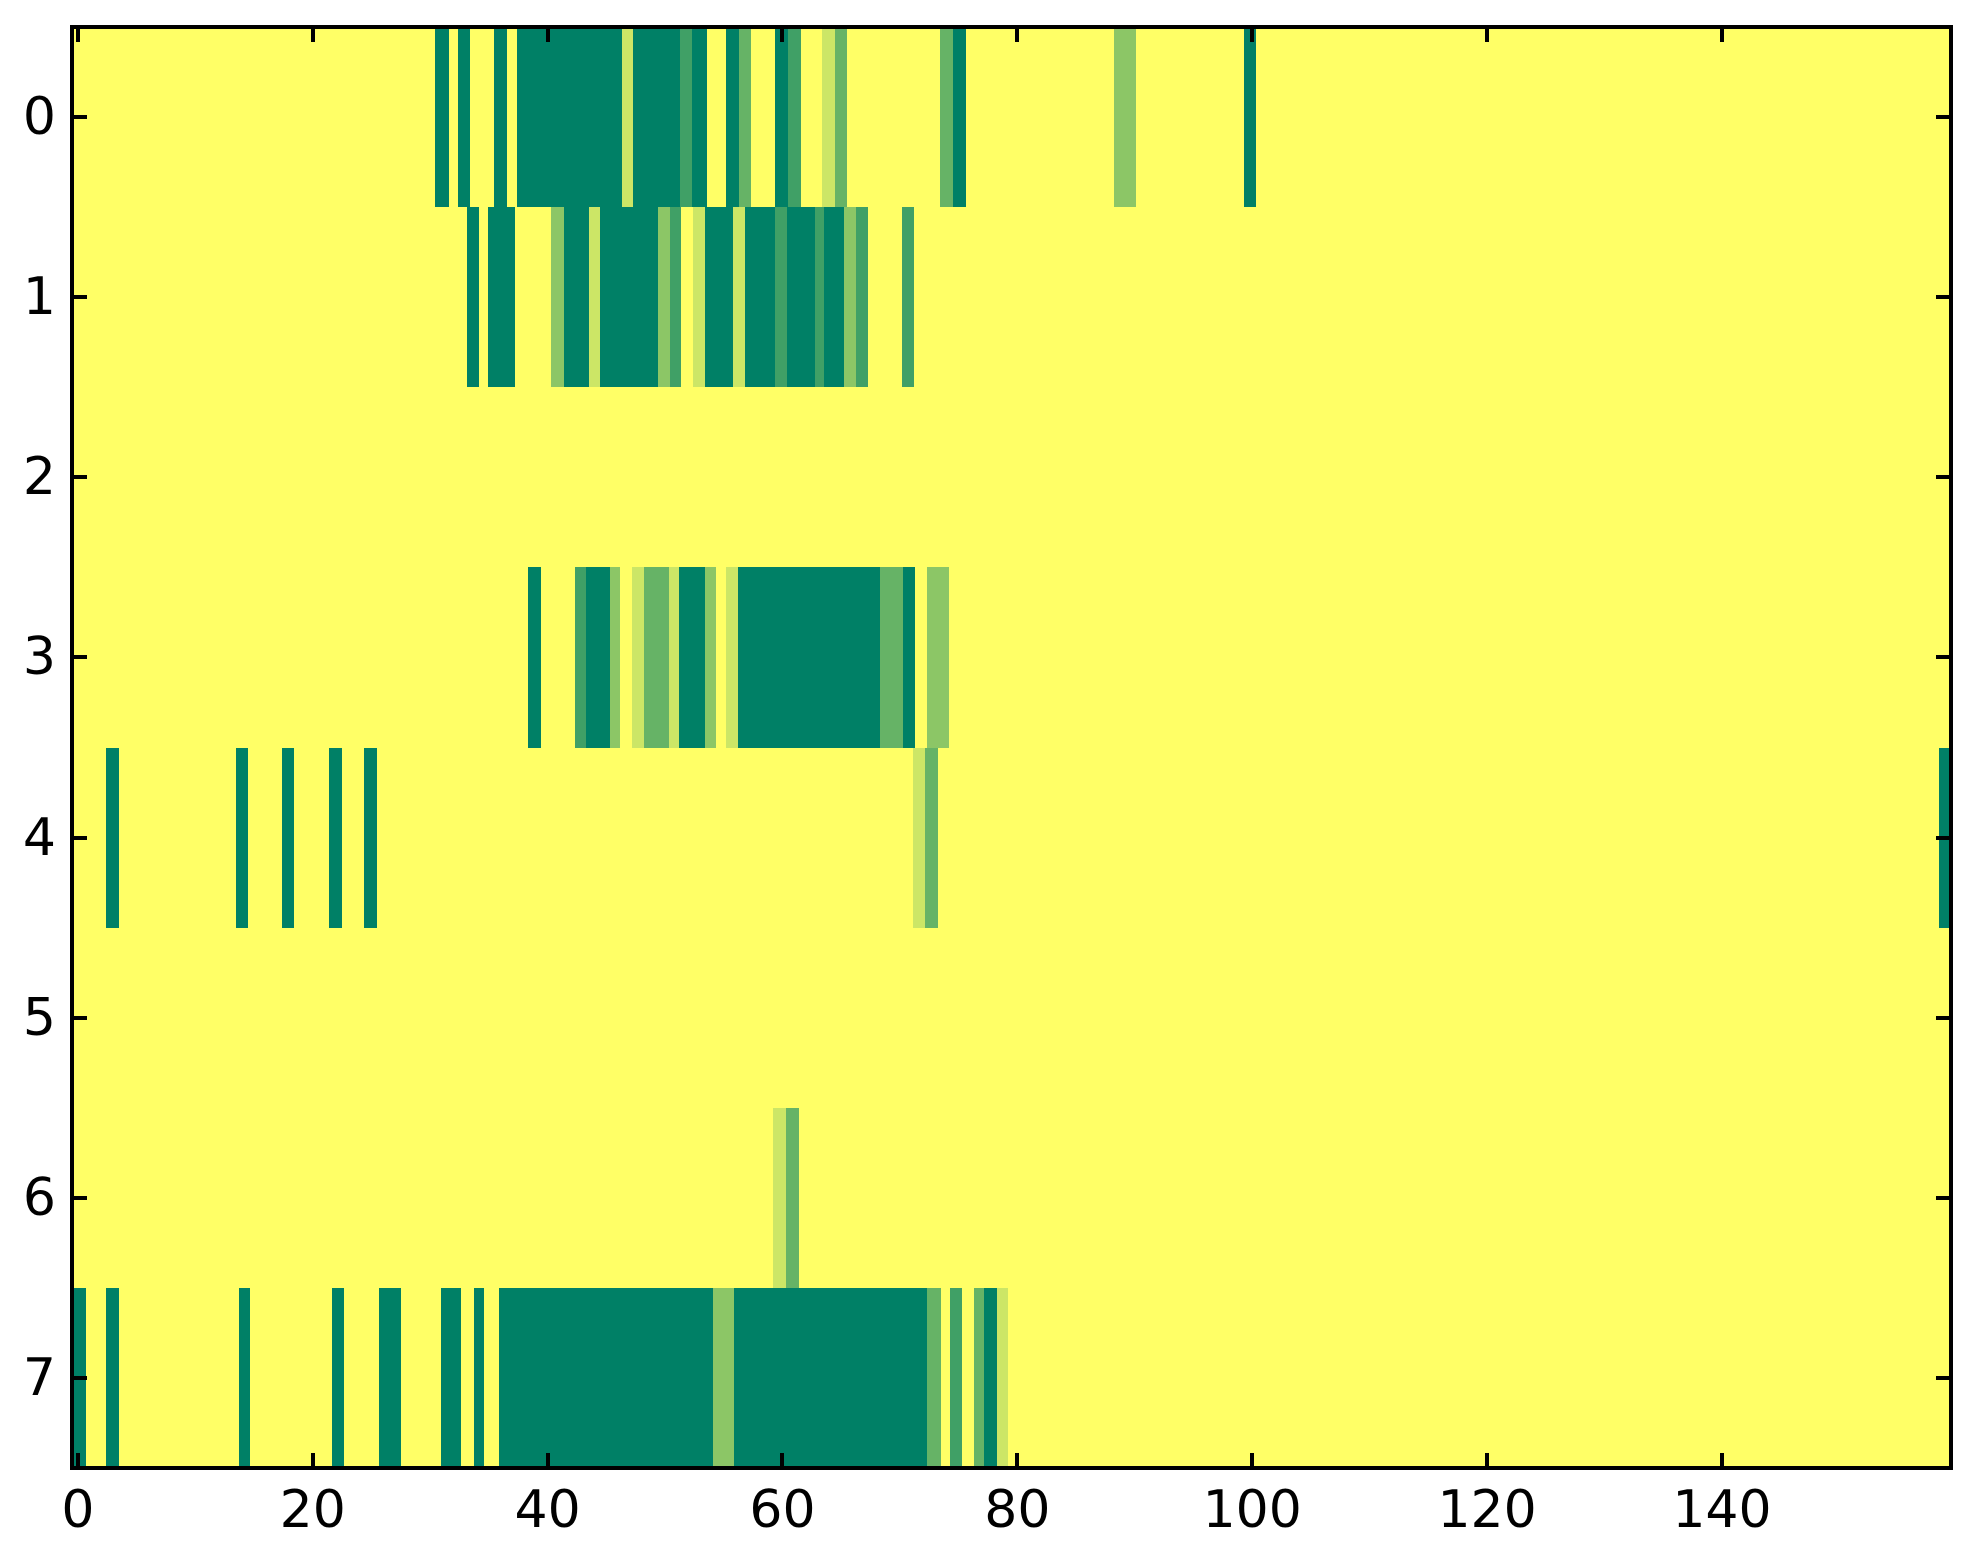 Image resolution: width=1963 pixels, height=1564 pixels. Describe the element at coordinates (39, 477) in the screenshot. I see `y-tick-label: 2` at that location.